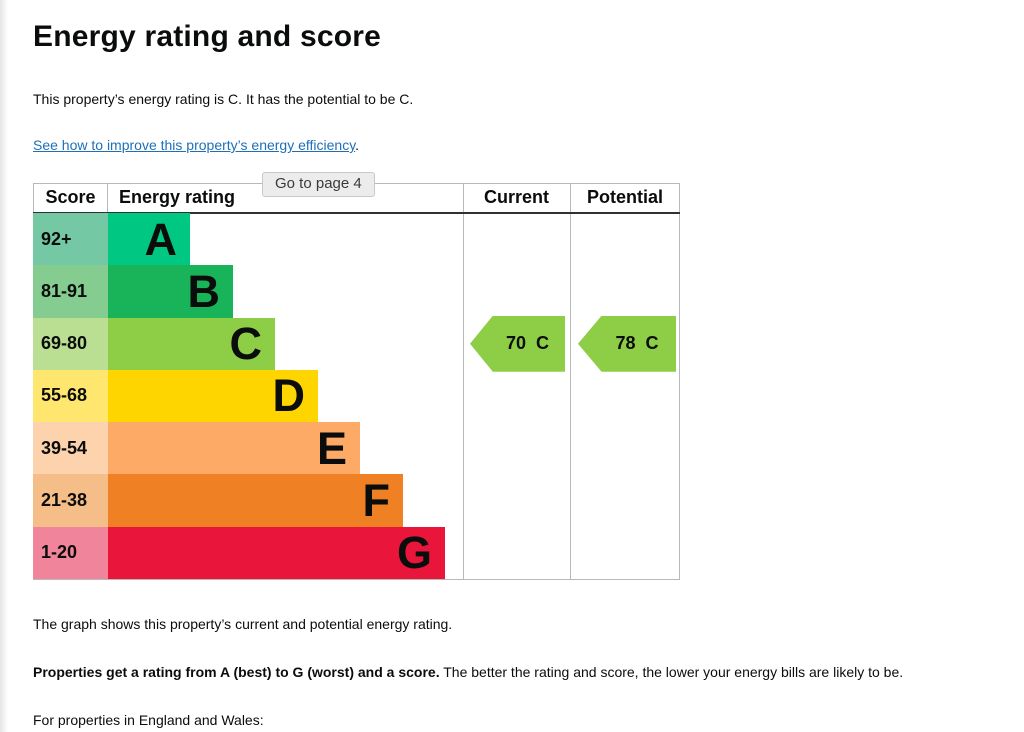 The height and width of the screenshot is (732, 1024). I want to click on current-rating-arrow: 70 C, so click(517, 343).